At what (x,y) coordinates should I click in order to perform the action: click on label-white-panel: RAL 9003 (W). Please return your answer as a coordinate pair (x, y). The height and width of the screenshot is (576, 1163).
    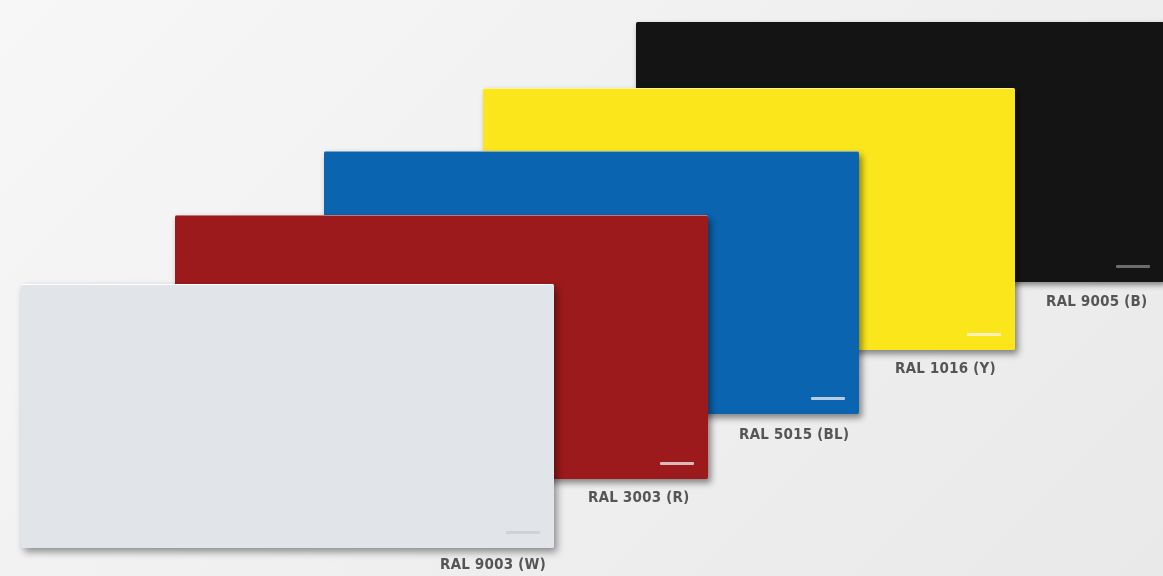
    Looking at the image, I should click on (493, 564).